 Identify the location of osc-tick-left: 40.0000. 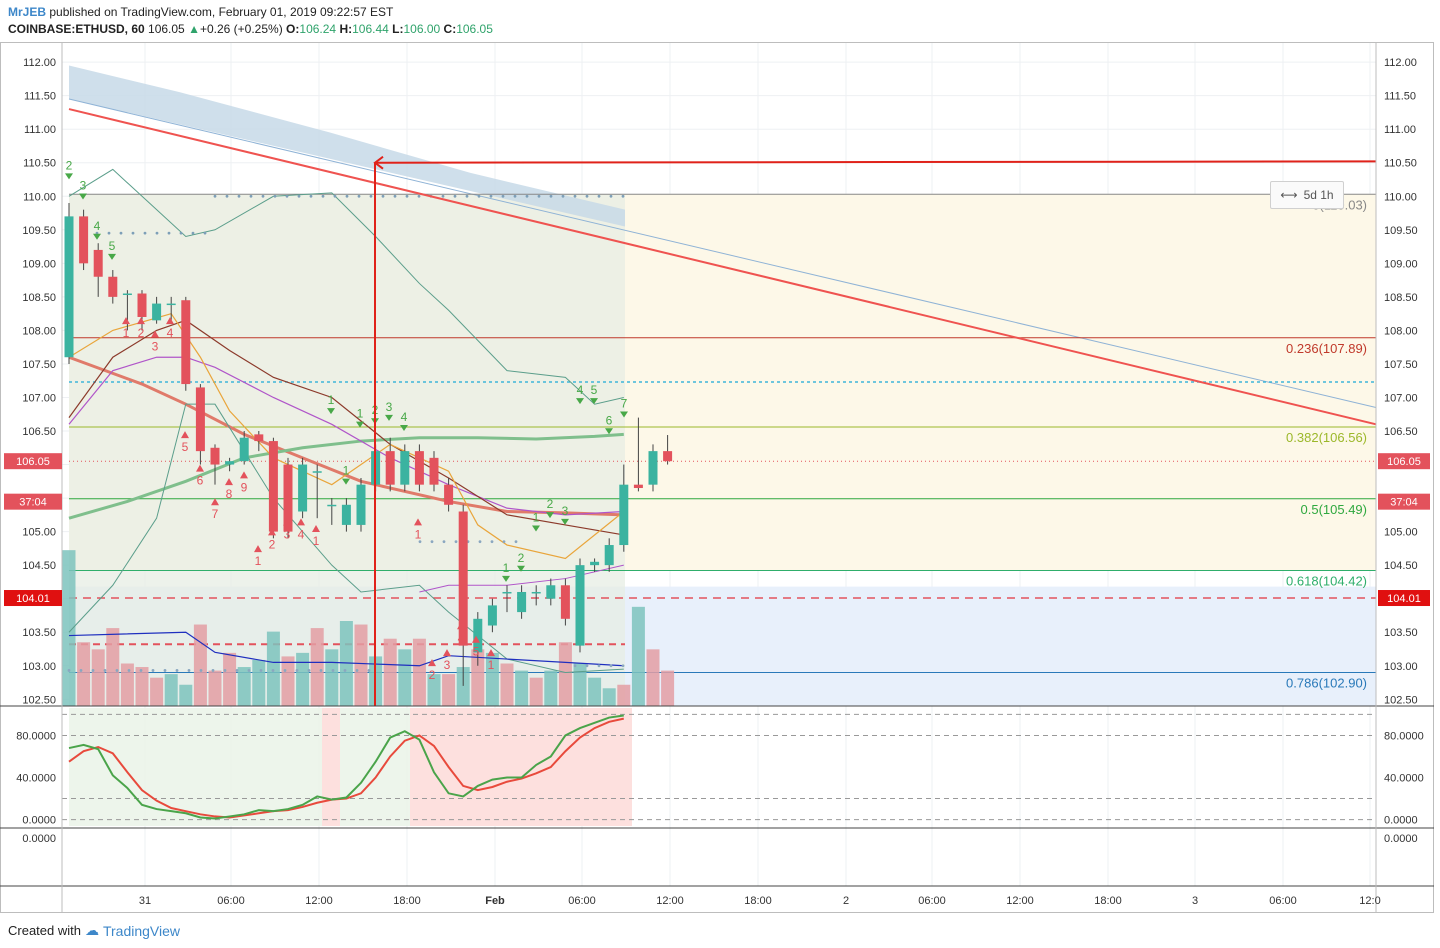
(36, 779).